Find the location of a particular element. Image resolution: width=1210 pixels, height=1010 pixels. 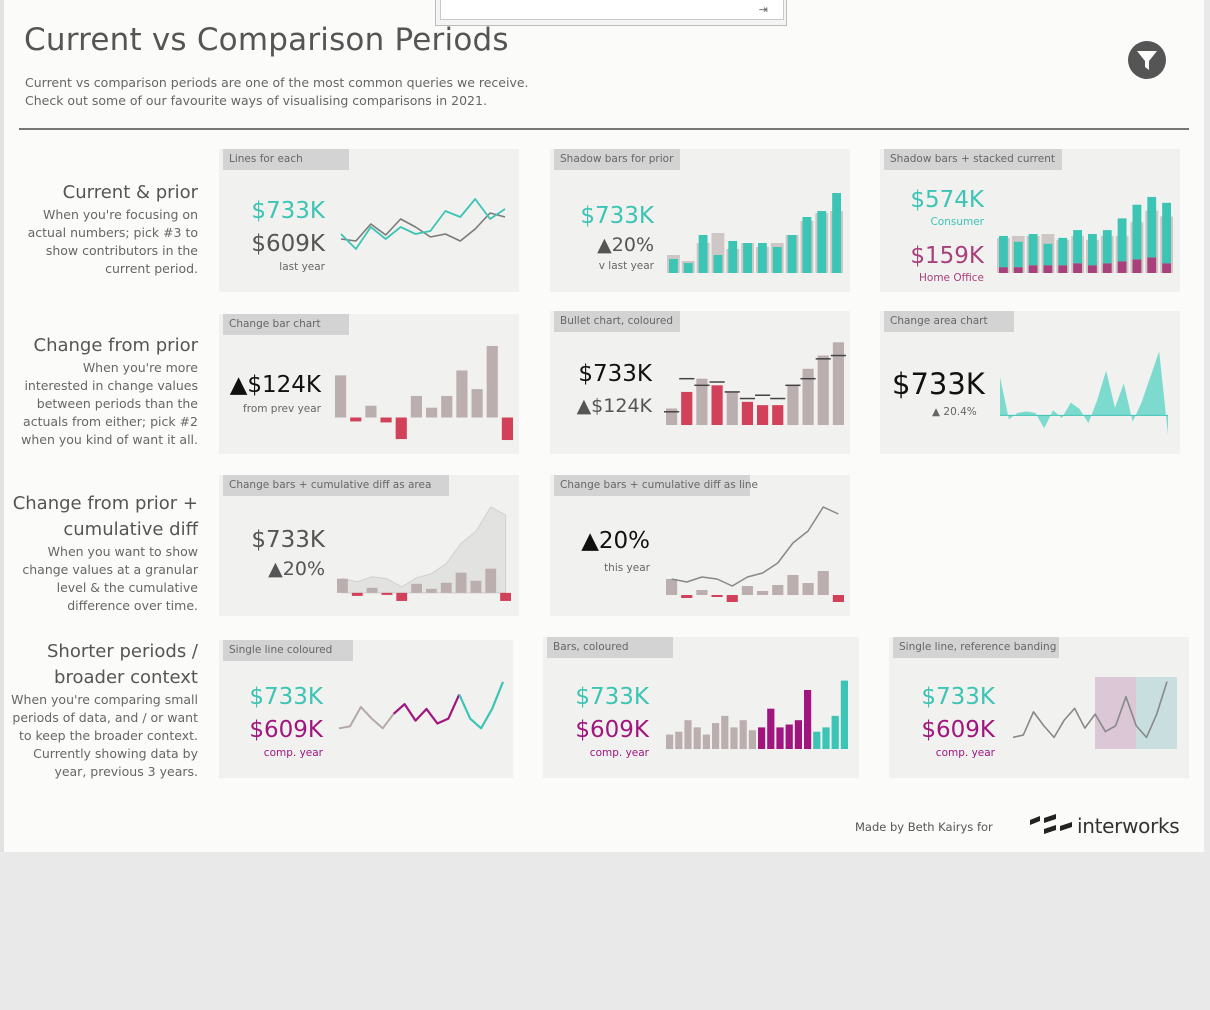

floating-toolbar: ⇥ is located at coordinates (611, 13).